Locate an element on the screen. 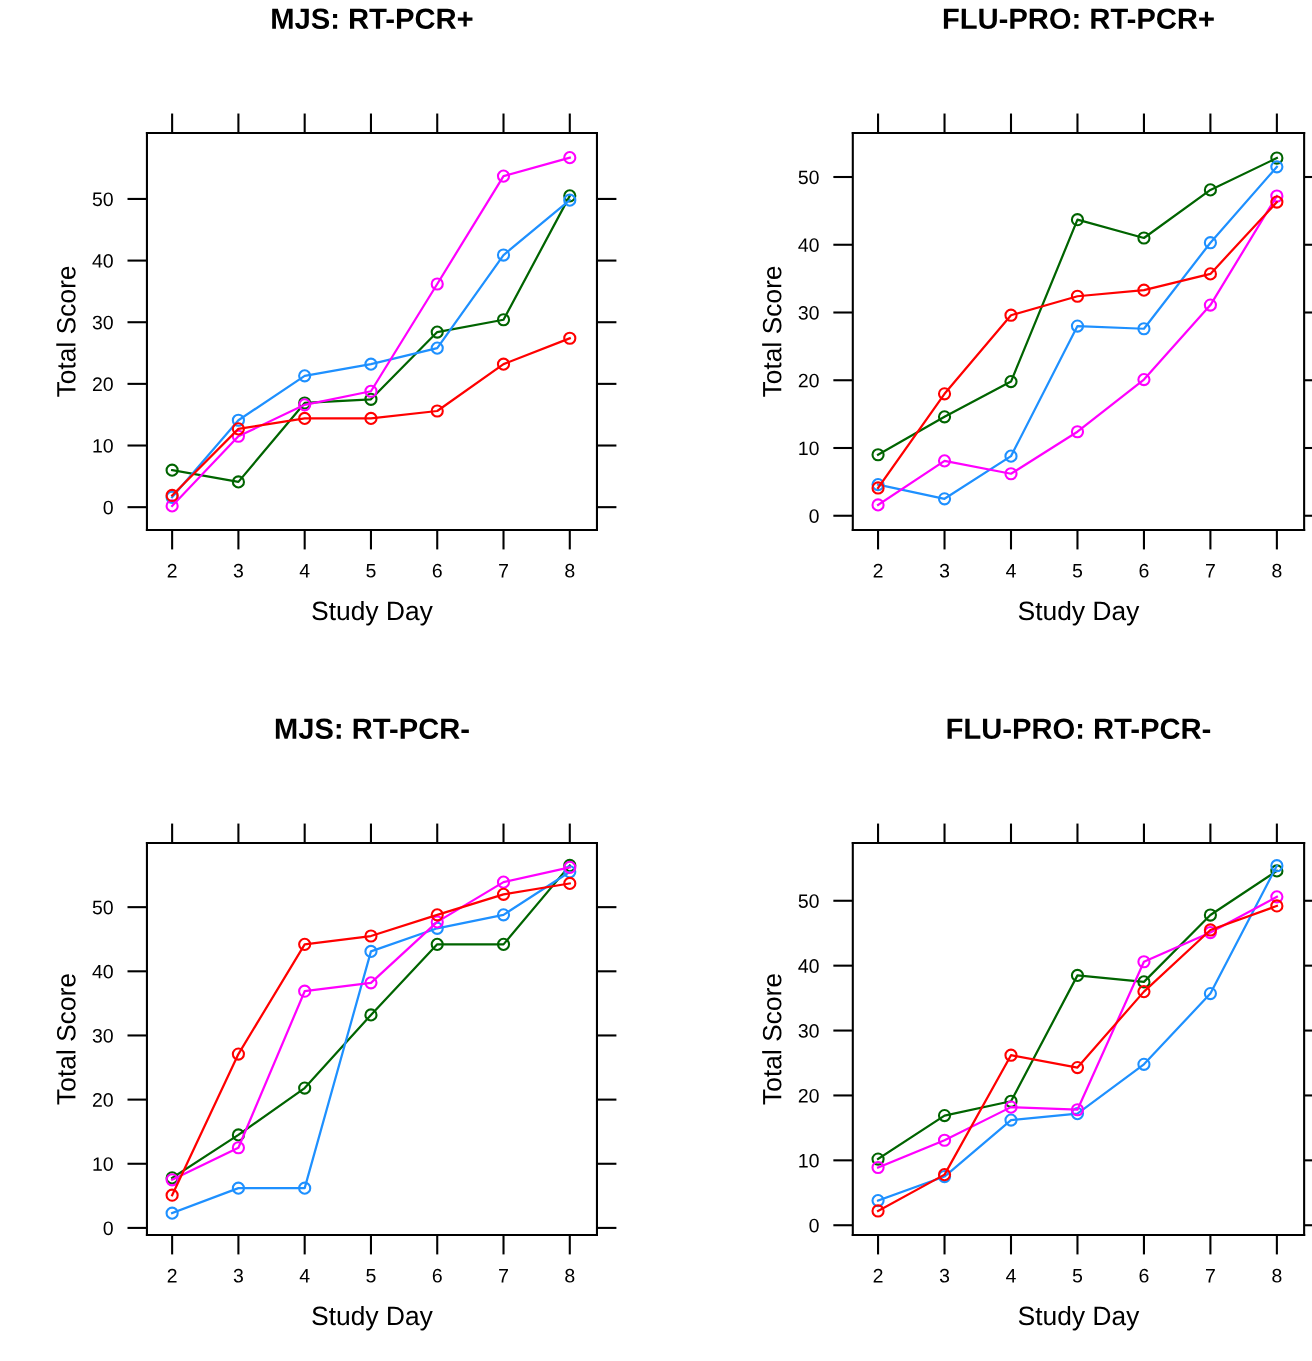 This screenshot has height=1361, width=1312. x-axis-title: Study Day is located at coordinates (372, 1318).